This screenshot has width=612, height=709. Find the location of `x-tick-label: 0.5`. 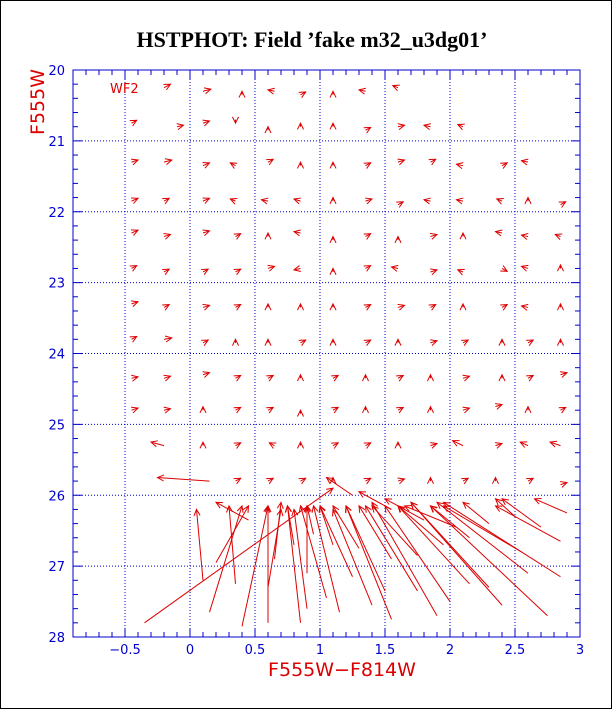

x-tick-label: 0.5 is located at coordinates (255, 650).